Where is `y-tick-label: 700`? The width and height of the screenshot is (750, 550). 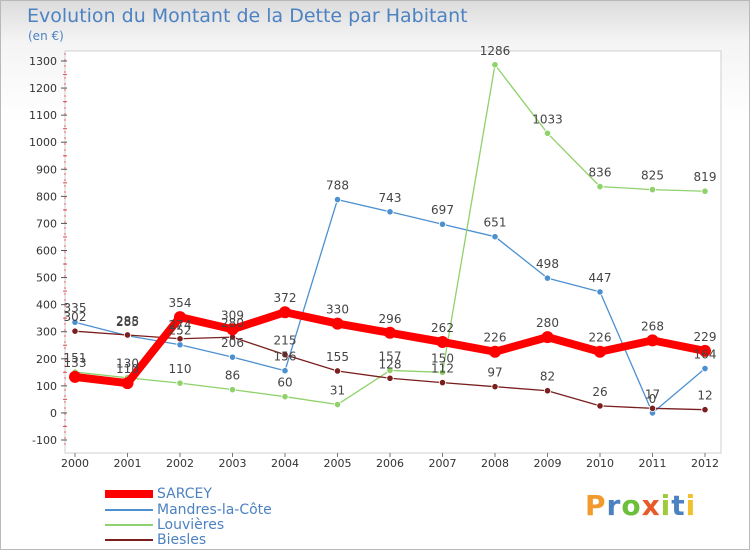
y-tick-label: 700 is located at coordinates (46, 223).